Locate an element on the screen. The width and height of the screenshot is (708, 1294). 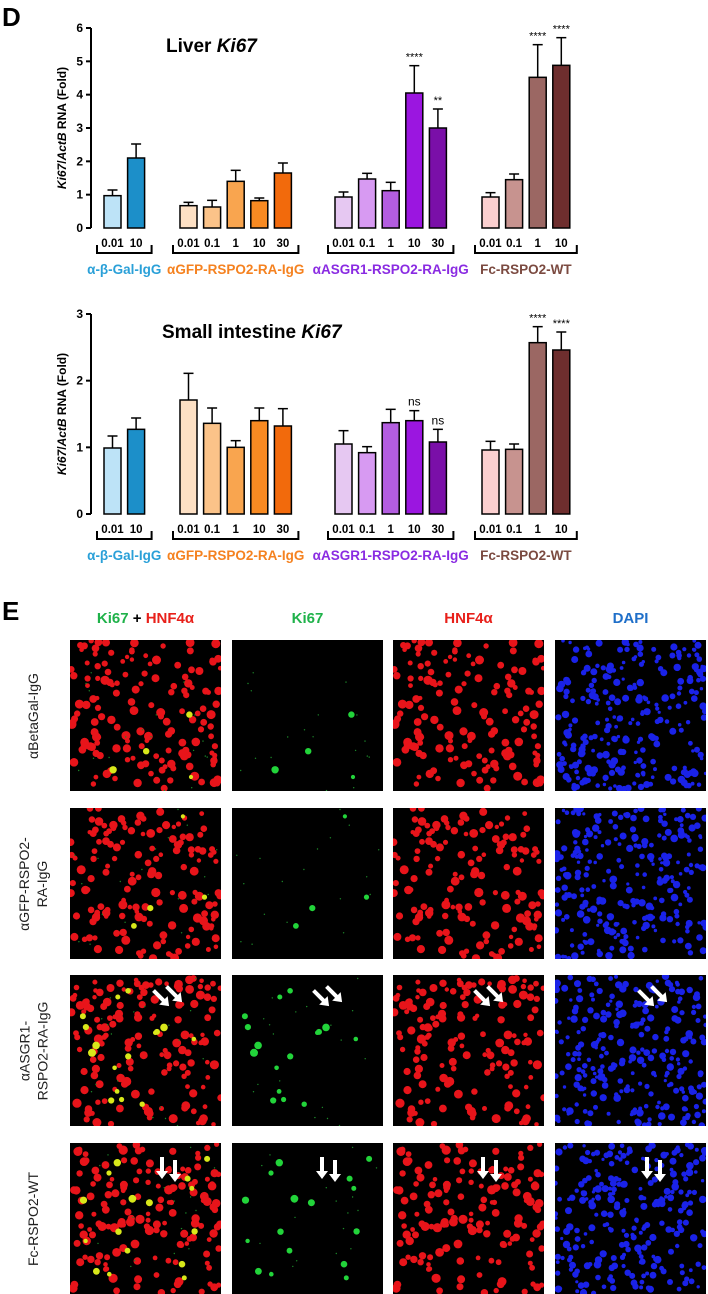
y-tick-label: 2 is located at coordinates (79, 161).